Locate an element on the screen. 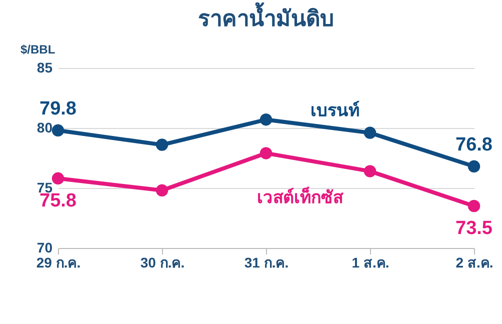  x-tick-label: 30 ก.ค. is located at coordinates (162, 262).